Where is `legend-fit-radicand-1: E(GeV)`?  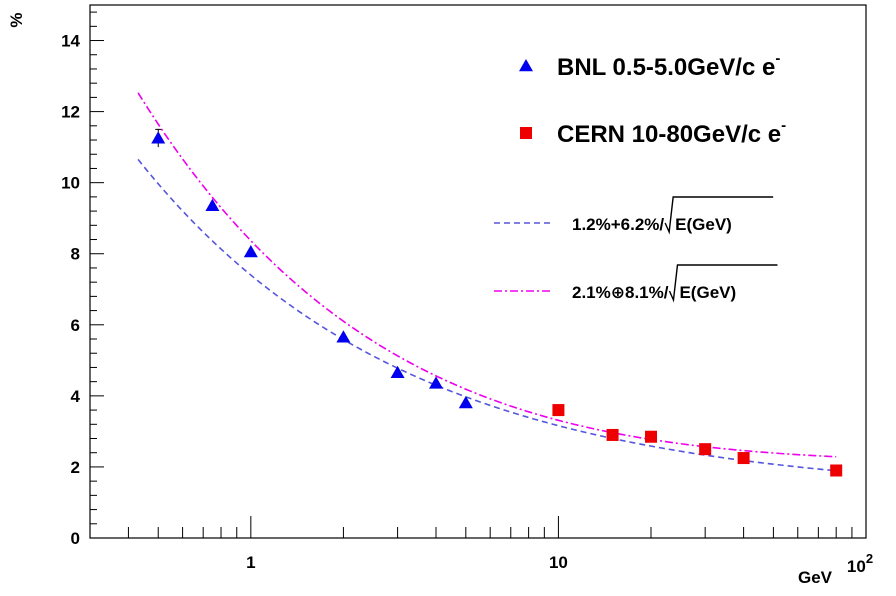 legend-fit-radicand-1: E(GeV) is located at coordinates (703, 224).